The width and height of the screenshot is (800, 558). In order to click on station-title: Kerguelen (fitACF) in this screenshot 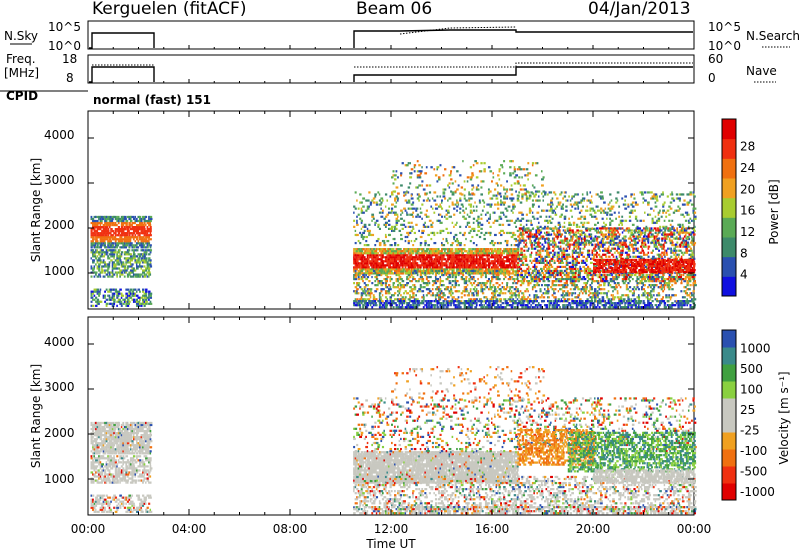, I will do `click(169, 9)`.